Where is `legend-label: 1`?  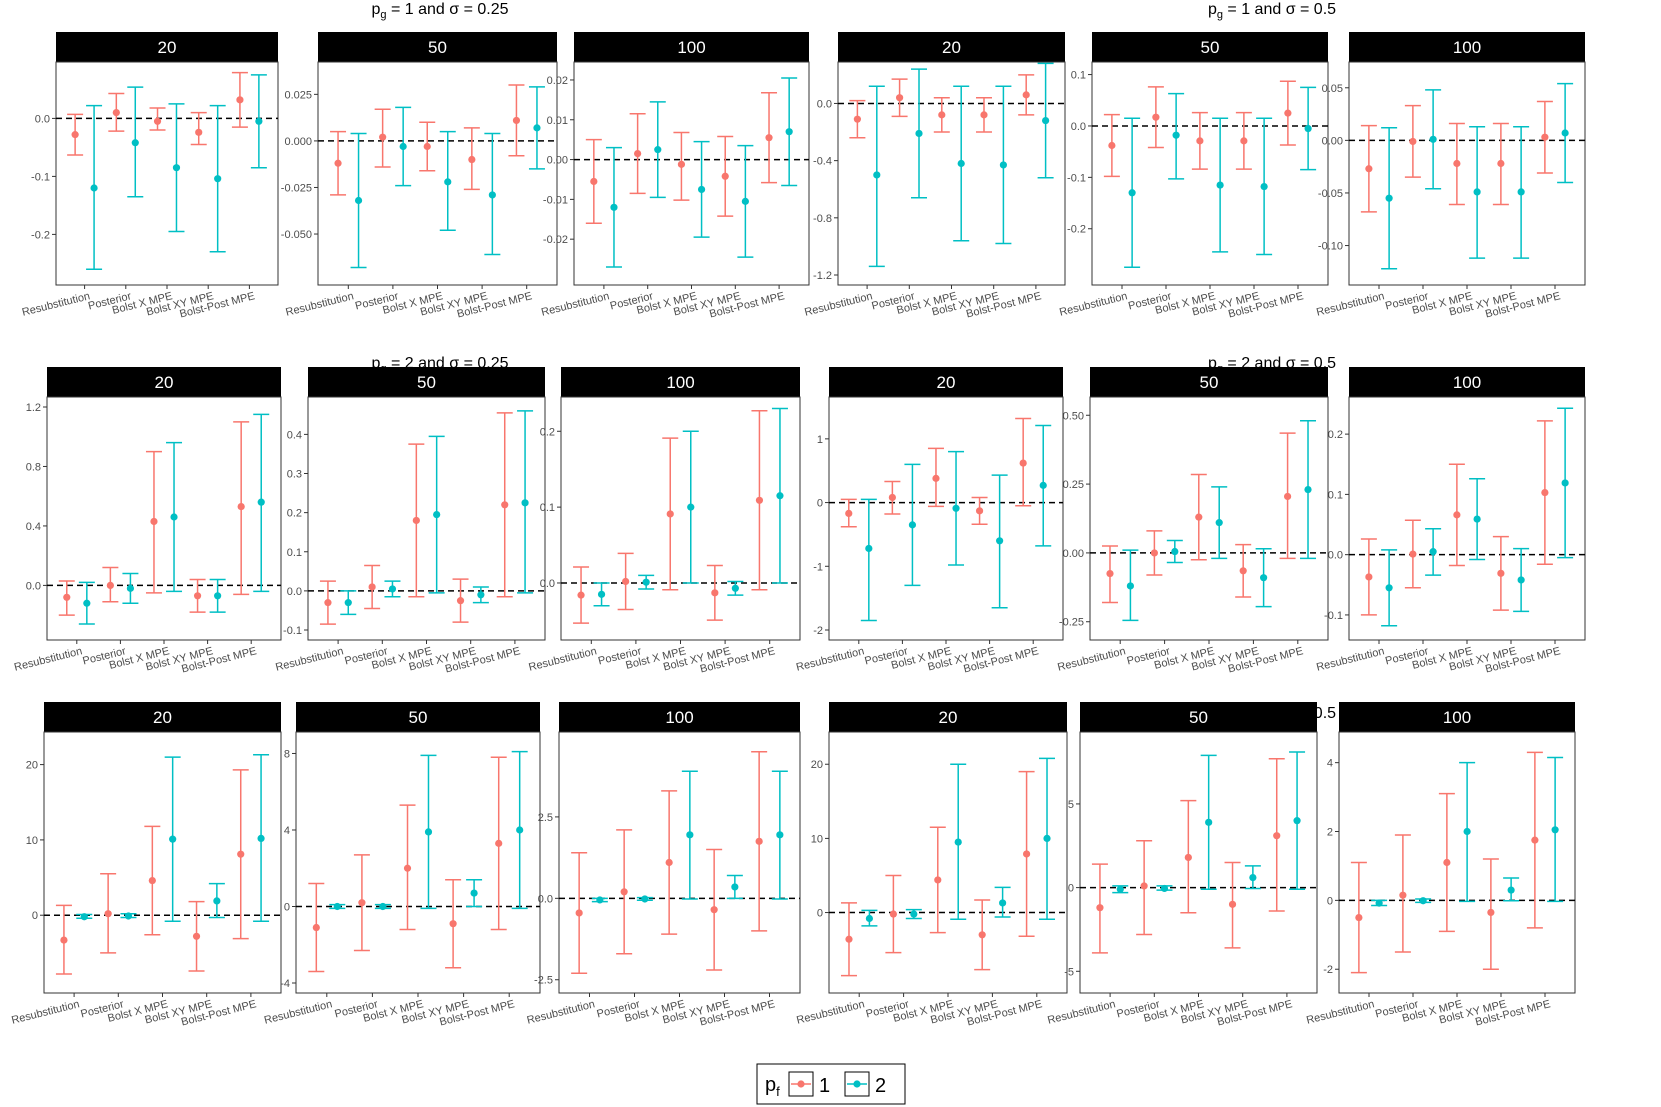 legend-label: 1 is located at coordinates (824, 1086).